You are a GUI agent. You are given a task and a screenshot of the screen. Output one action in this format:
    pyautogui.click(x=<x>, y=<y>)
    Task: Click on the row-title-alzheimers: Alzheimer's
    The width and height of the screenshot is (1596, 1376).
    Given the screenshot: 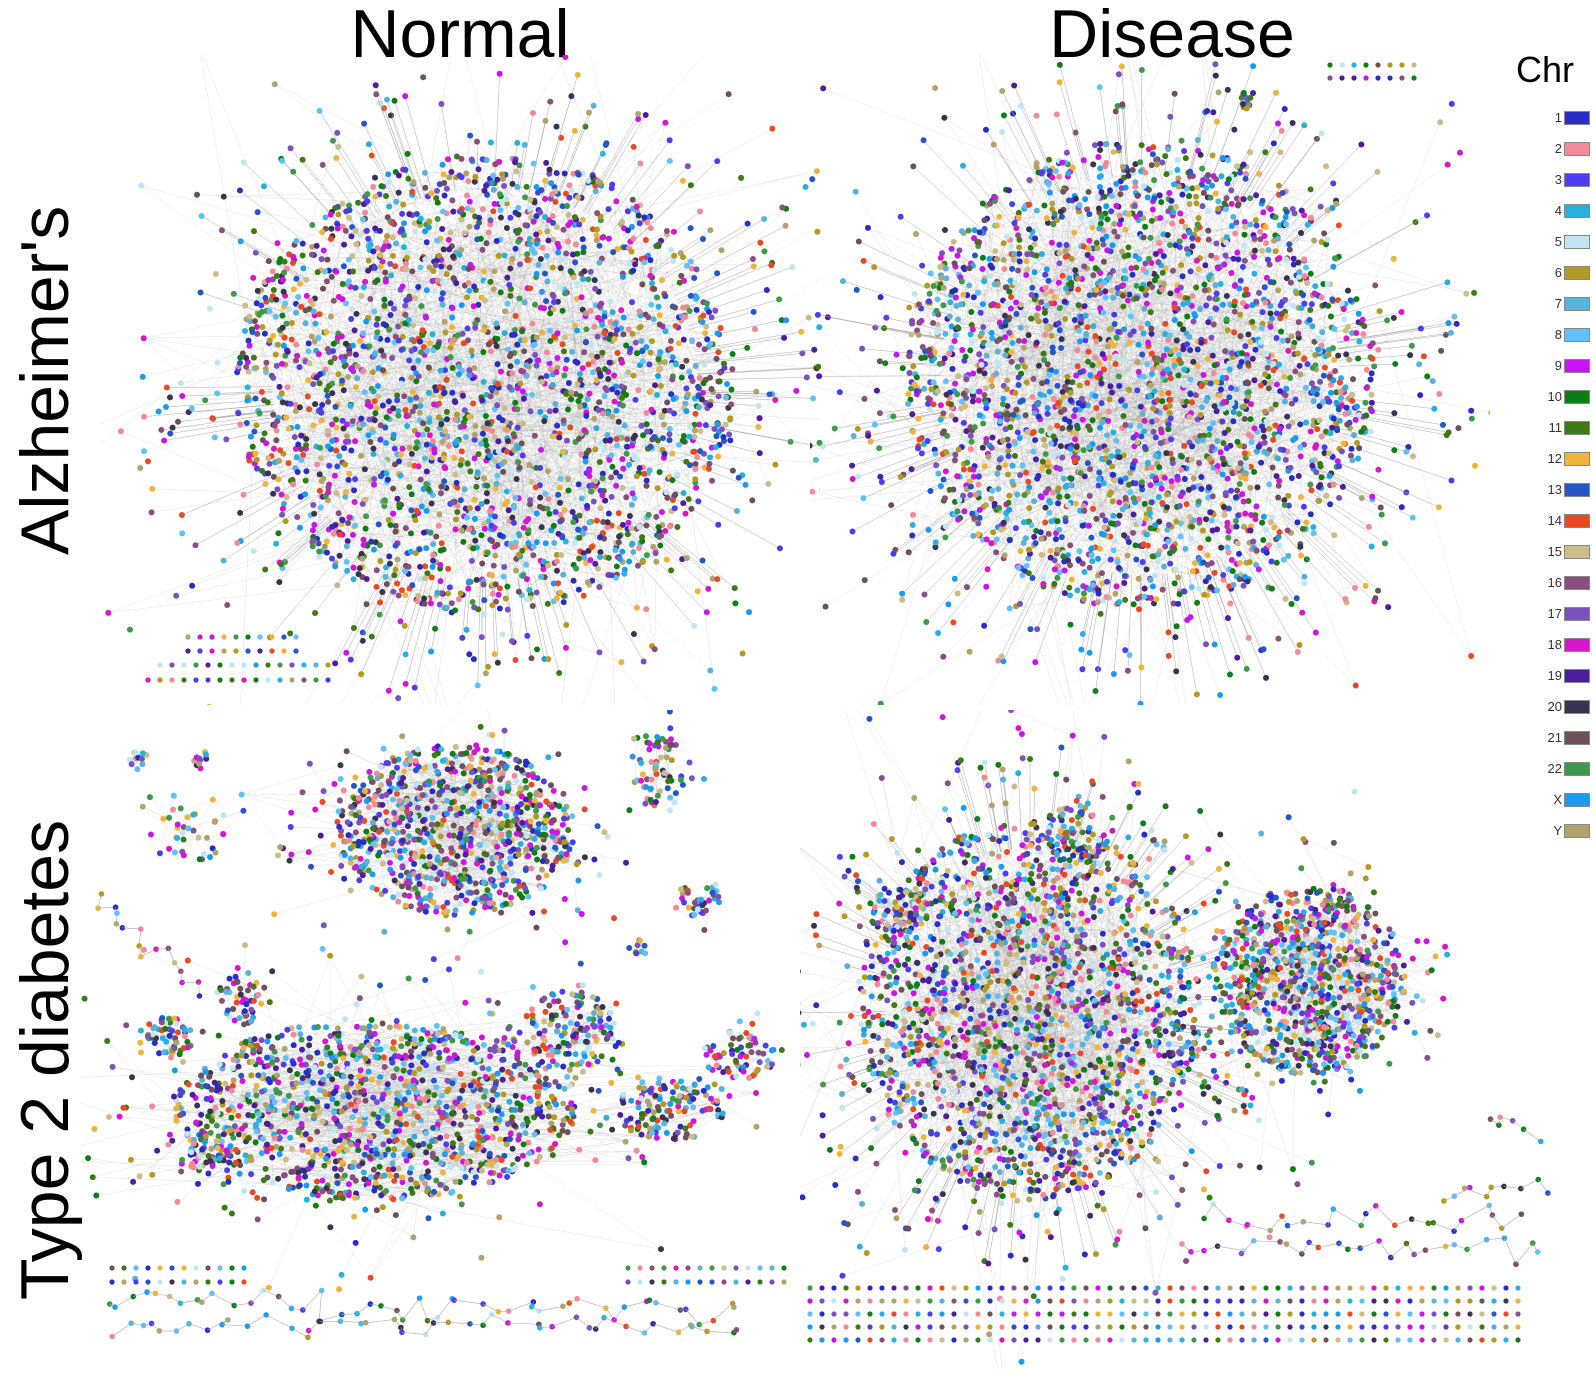 What is the action you would take?
    pyautogui.click(x=45, y=380)
    